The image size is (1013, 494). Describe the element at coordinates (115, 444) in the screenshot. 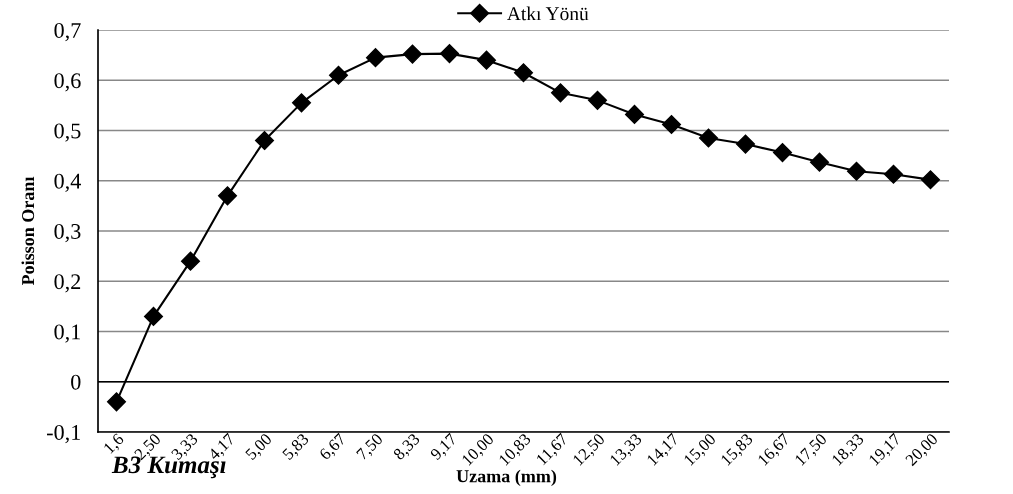

I see `x-tick-label: 1,6` at that location.